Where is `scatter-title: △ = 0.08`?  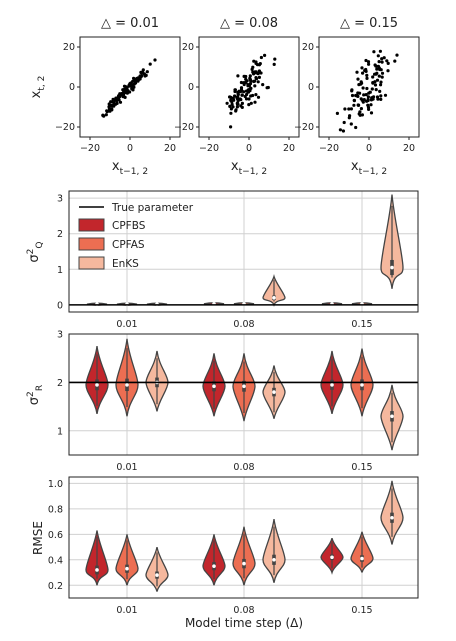
scatter-title: △ = 0.08 is located at coordinates (249, 23).